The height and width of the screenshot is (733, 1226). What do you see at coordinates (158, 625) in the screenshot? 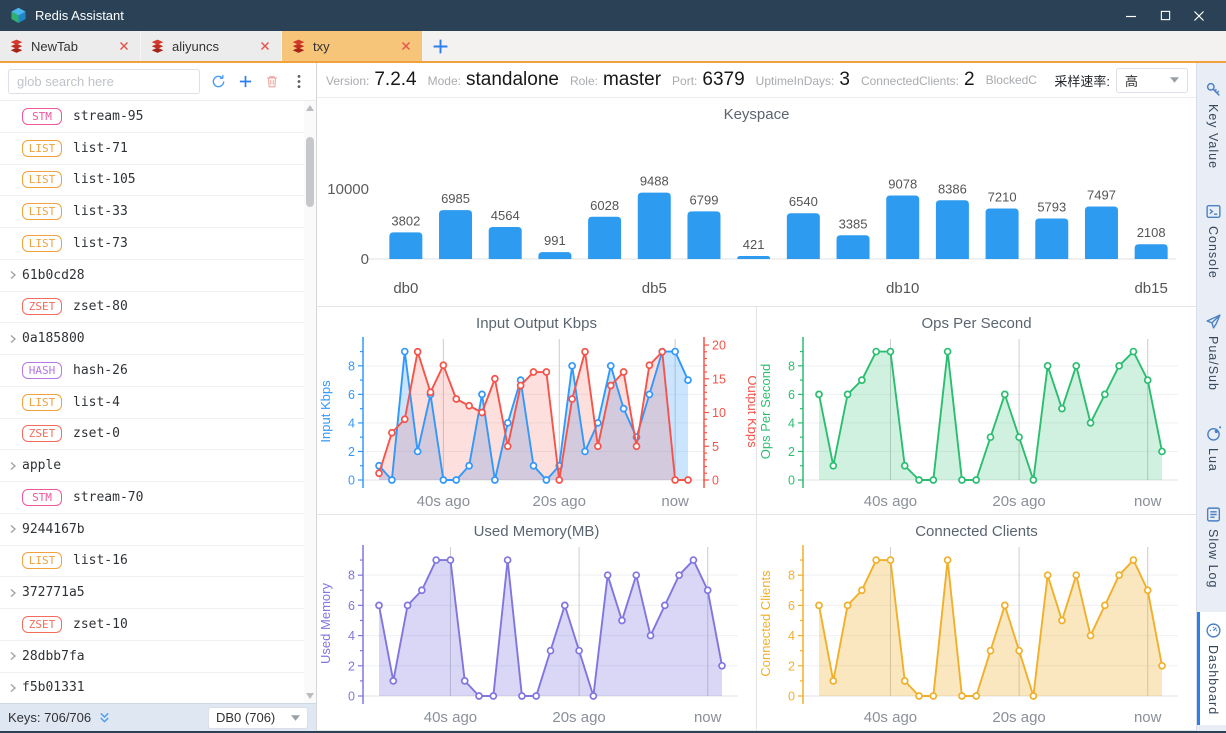
I see `key-row: ZSET zset-10` at bounding box center [158, 625].